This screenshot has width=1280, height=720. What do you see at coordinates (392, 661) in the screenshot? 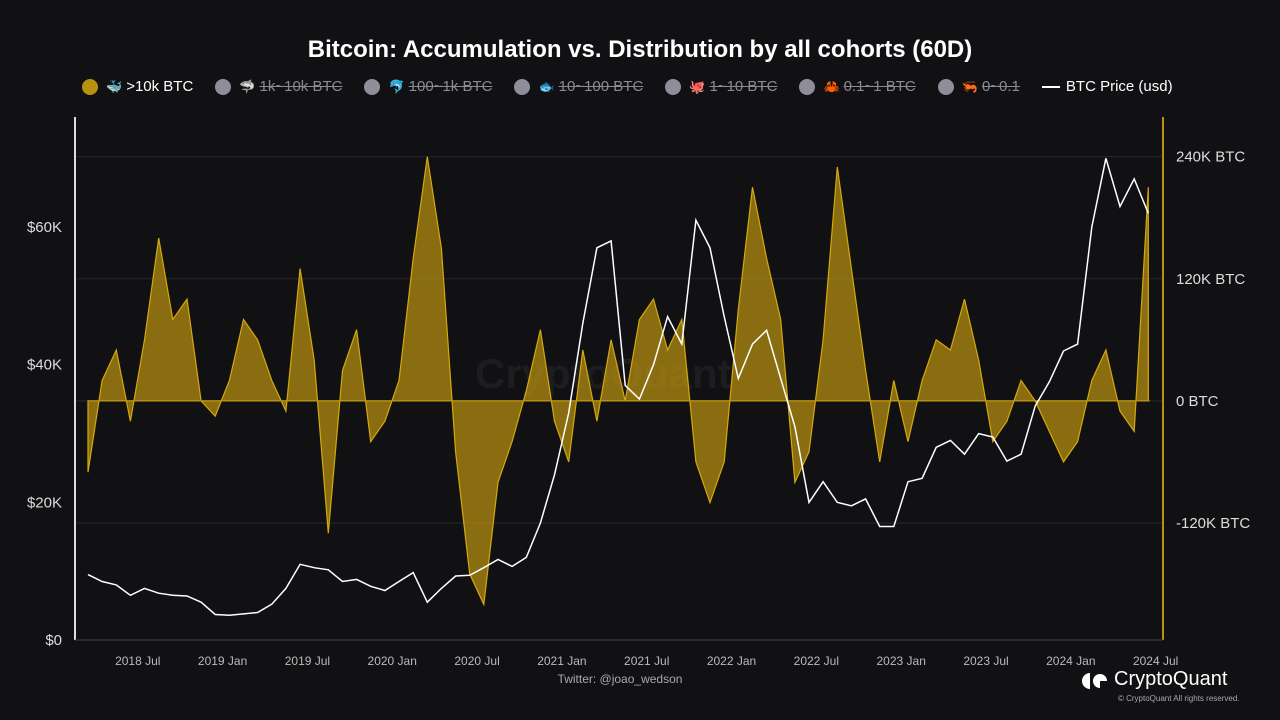
I see `x-tick-label: 2020 Jan` at bounding box center [392, 661].